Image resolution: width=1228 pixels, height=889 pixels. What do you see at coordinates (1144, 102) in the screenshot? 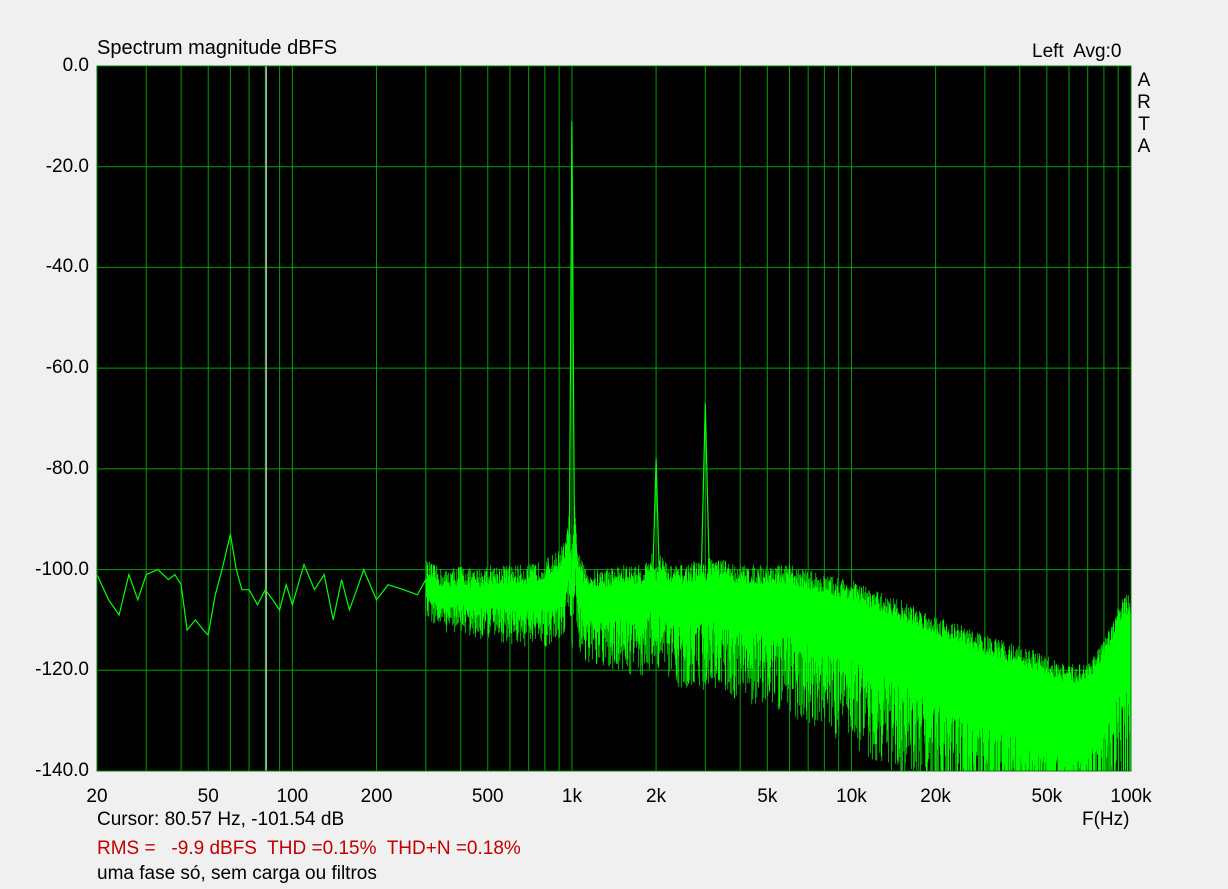
I see `brand-letter: R` at bounding box center [1144, 102].